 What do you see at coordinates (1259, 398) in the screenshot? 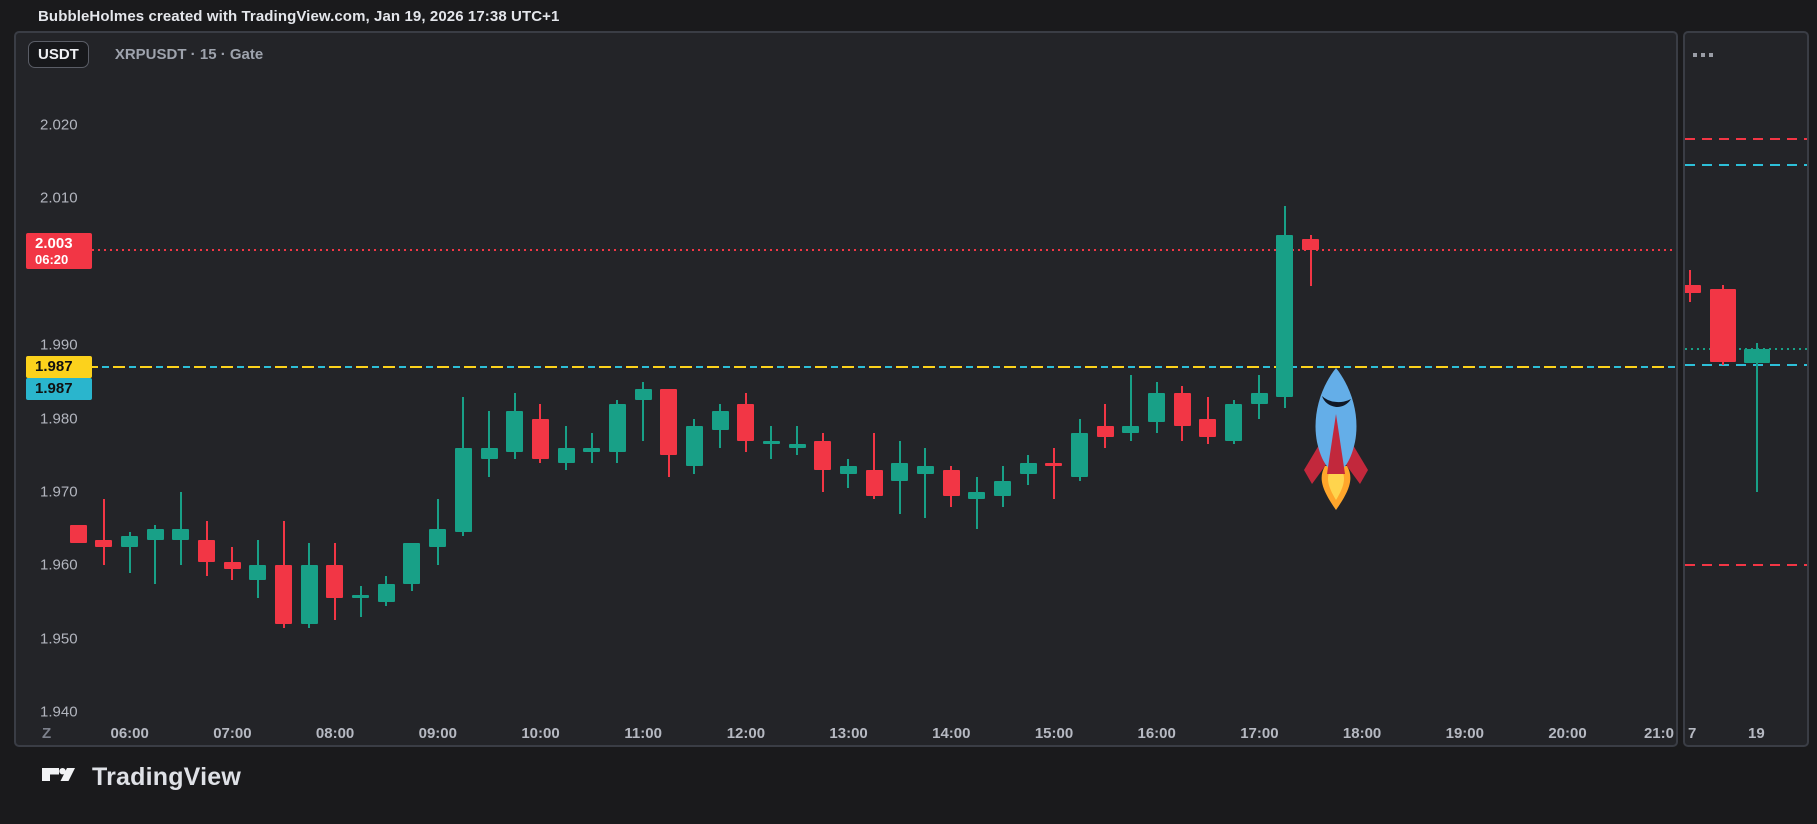
I see `candlestick-17:00` at bounding box center [1259, 398].